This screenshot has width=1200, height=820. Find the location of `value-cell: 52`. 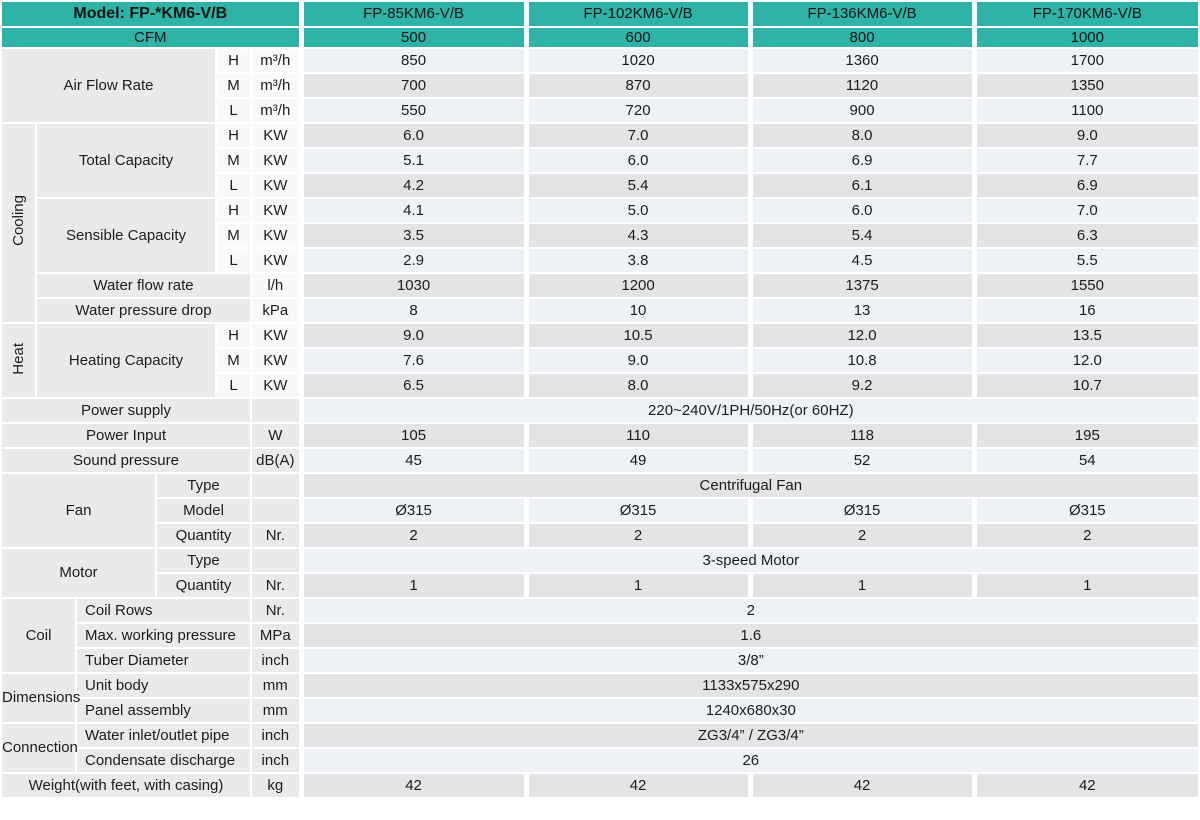

value-cell: 52 is located at coordinates (861, 460).